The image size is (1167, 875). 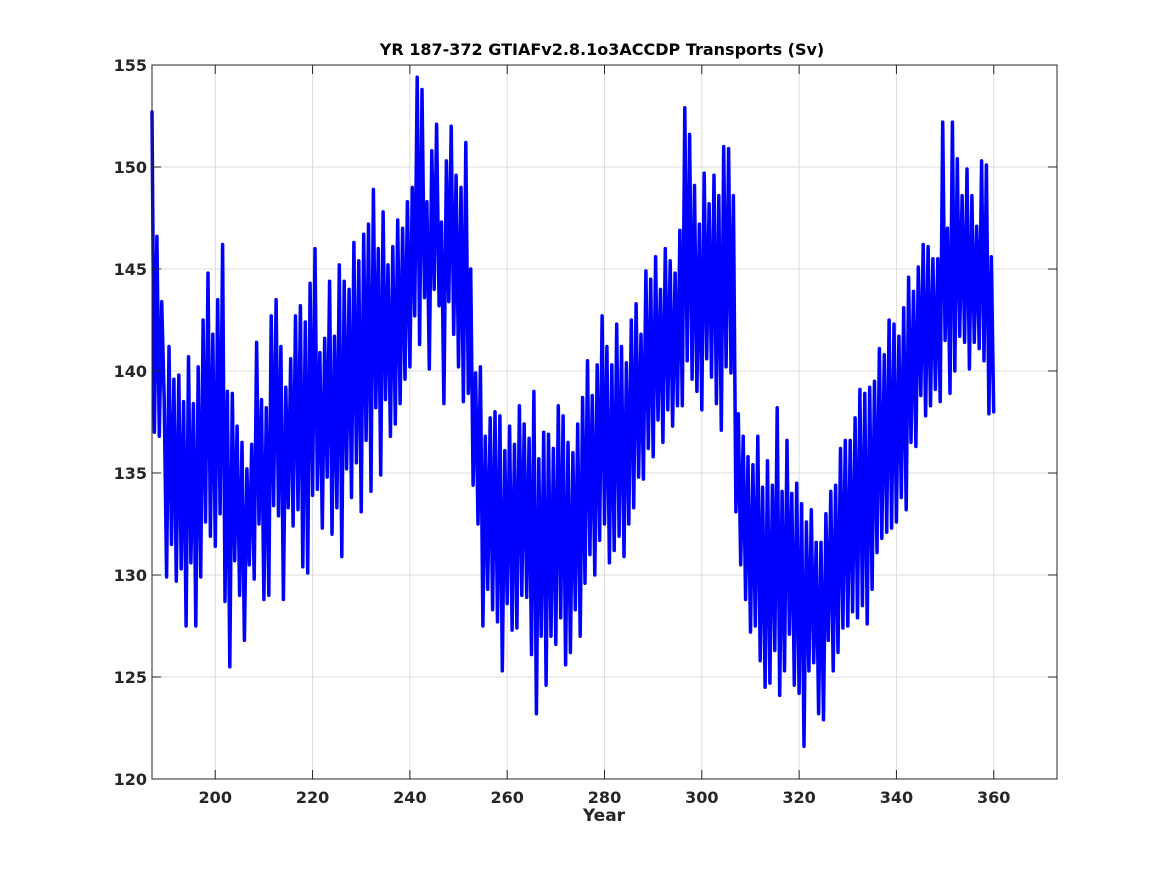 I want to click on x-tick-label: 280, so click(x=604, y=797).